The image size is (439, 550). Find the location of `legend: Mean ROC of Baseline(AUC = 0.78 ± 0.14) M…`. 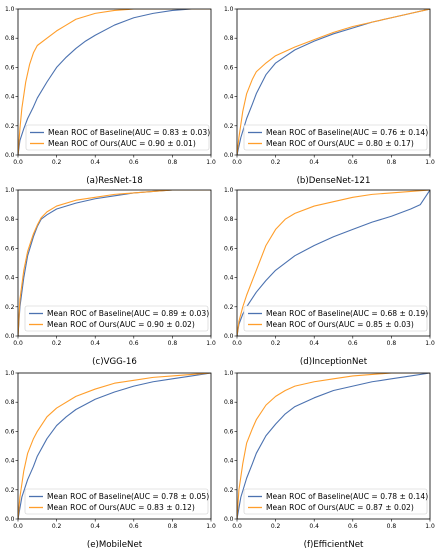

legend: Mean ROC of Baseline(AUC = 0.78 ± 0.14) M… is located at coordinates (335, 501).